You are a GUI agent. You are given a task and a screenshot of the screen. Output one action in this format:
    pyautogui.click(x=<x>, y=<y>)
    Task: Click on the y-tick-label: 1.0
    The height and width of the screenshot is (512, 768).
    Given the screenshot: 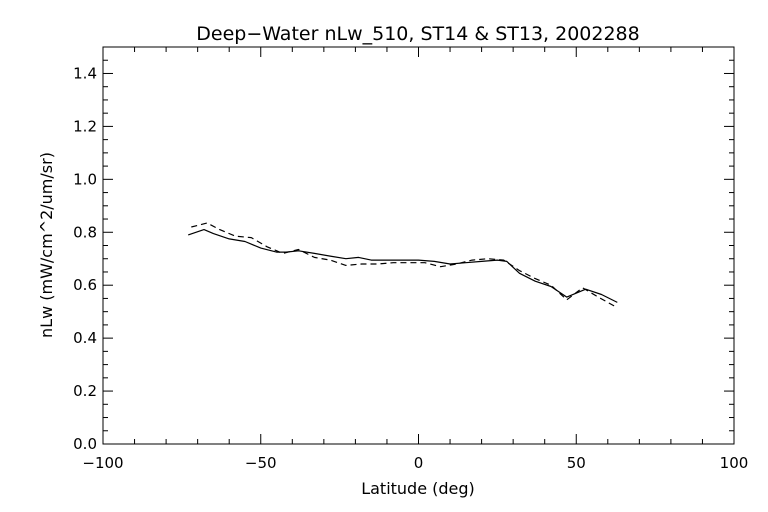 What is the action you would take?
    pyautogui.click(x=85, y=179)
    